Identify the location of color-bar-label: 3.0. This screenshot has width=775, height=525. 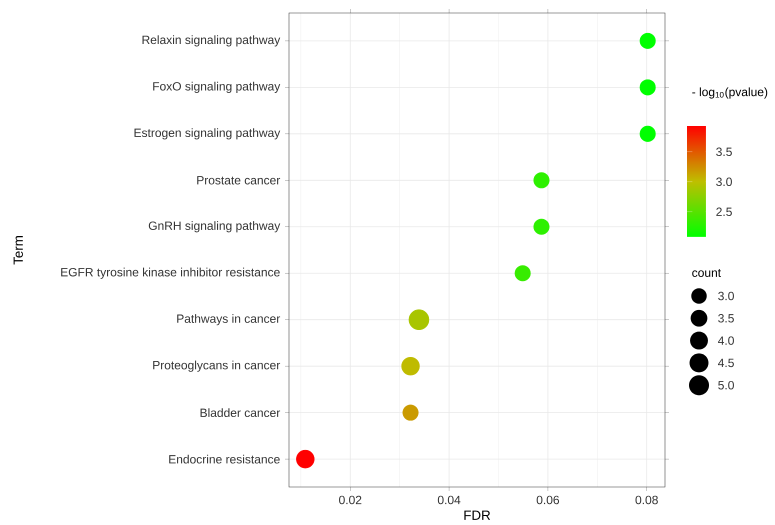
(724, 182).